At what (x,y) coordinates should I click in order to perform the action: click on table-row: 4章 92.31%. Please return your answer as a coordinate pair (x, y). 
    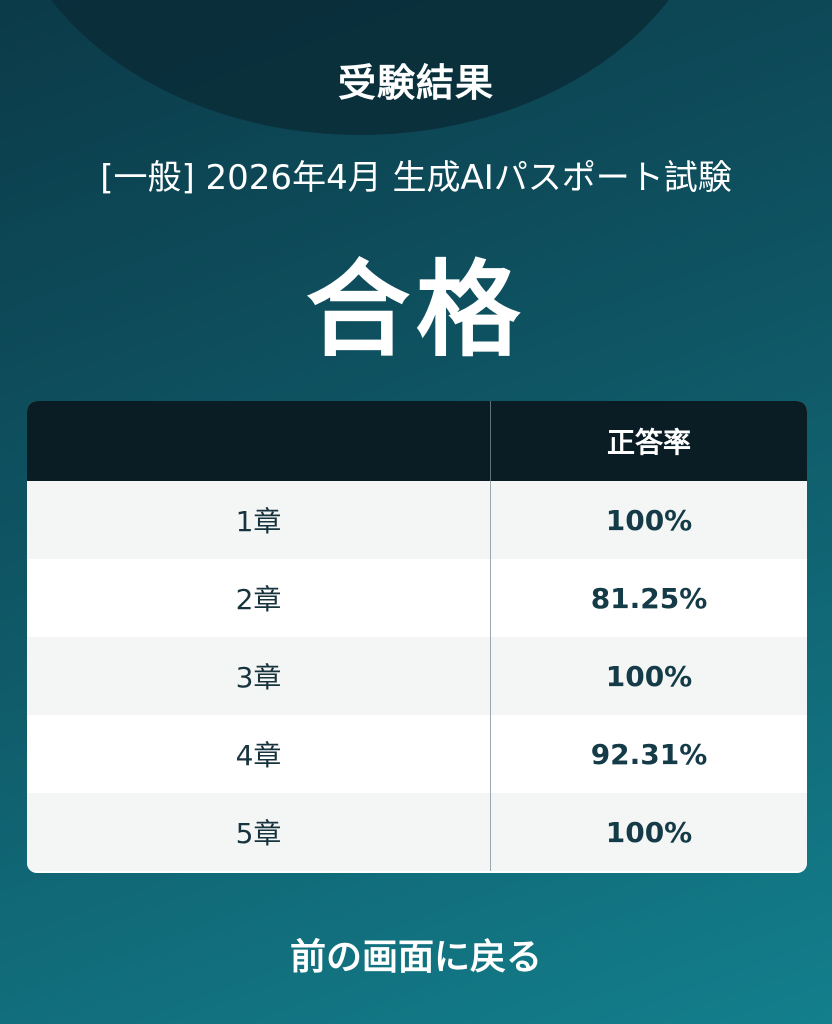
    Looking at the image, I should click on (417, 754).